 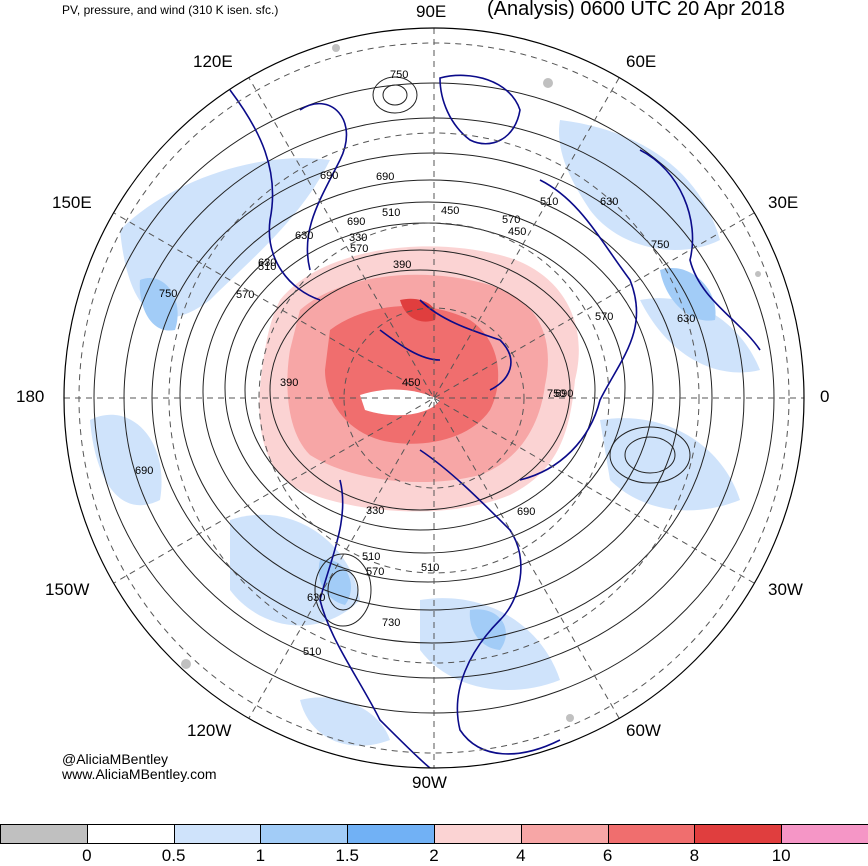 What do you see at coordinates (636, 10) in the screenshot?
I see `map-title: (Analysis) 0600 UTC 20 Apr 2018` at bounding box center [636, 10].